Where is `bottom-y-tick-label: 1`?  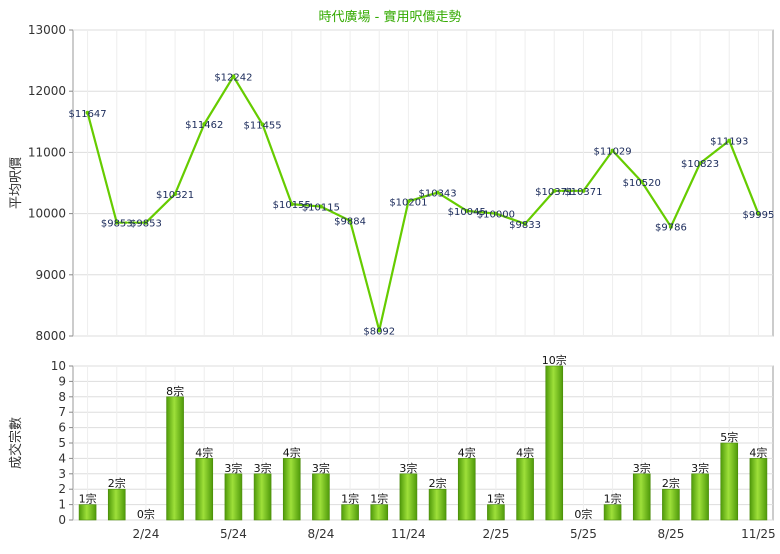 bottom-y-tick-label: 1 is located at coordinates (62, 505).